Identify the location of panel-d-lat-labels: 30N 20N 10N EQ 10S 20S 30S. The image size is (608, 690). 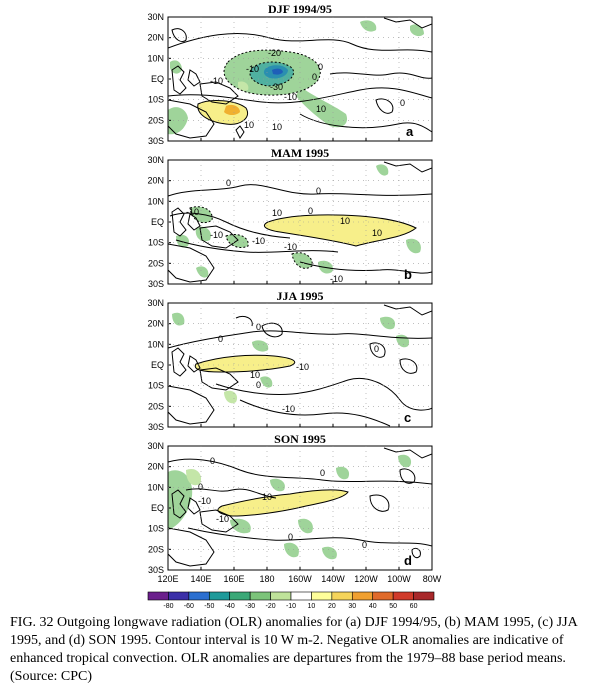
(289, 508).